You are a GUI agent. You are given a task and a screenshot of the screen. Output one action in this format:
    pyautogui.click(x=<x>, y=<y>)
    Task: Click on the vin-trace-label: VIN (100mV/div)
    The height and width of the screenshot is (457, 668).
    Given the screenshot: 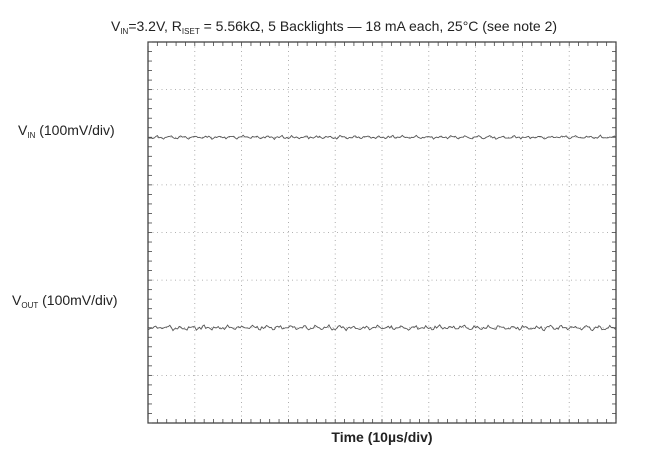 What is the action you would take?
    pyautogui.click(x=66, y=131)
    